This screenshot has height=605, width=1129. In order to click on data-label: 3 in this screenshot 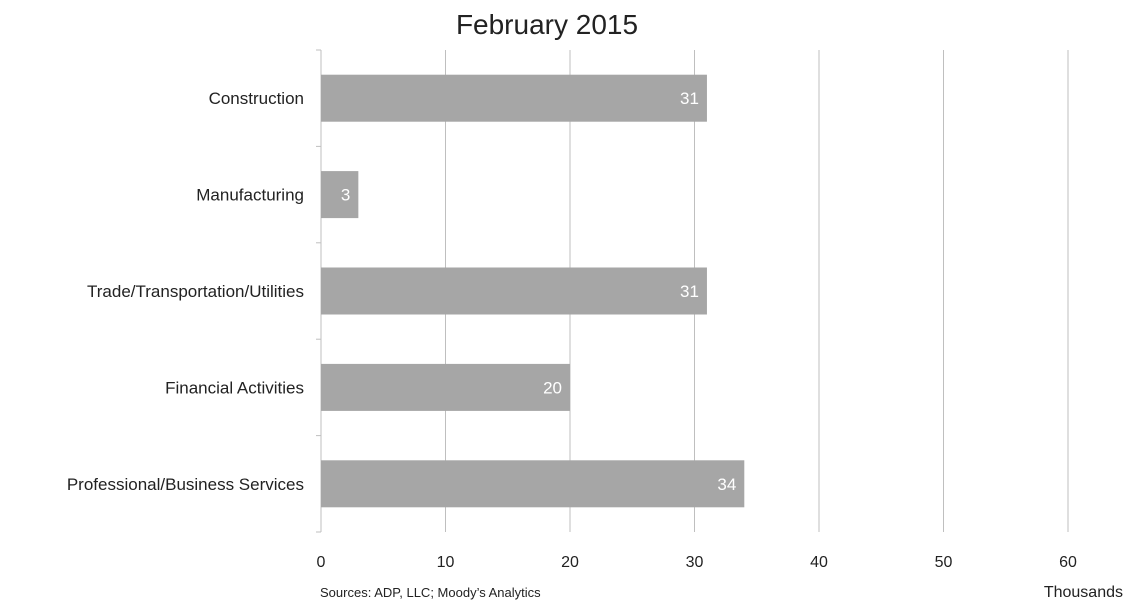, I will do `click(345, 195)`.